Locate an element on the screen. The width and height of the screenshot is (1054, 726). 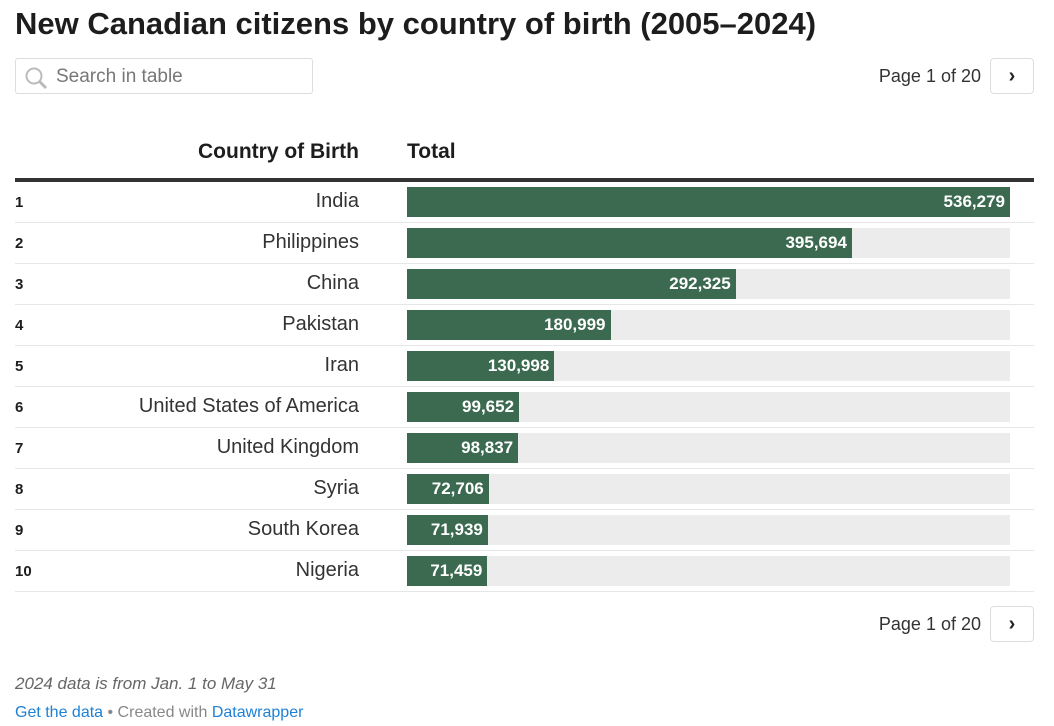
header-divider is located at coordinates (524, 180).